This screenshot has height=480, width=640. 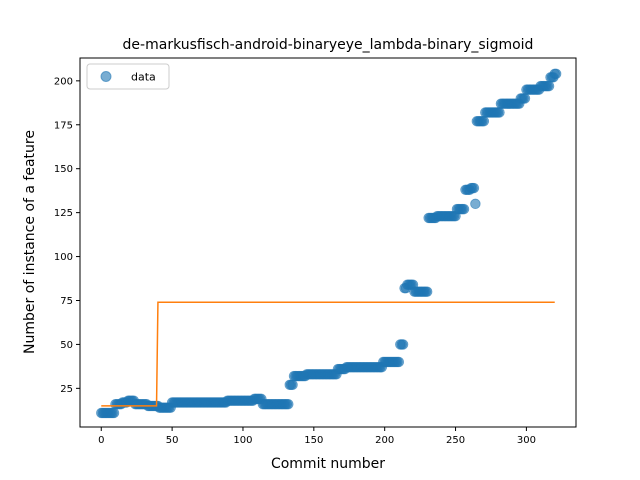 What do you see at coordinates (67, 235) in the screenshot?
I see `y-axis: 25 50 75 100 125 150 175 200` at bounding box center [67, 235].